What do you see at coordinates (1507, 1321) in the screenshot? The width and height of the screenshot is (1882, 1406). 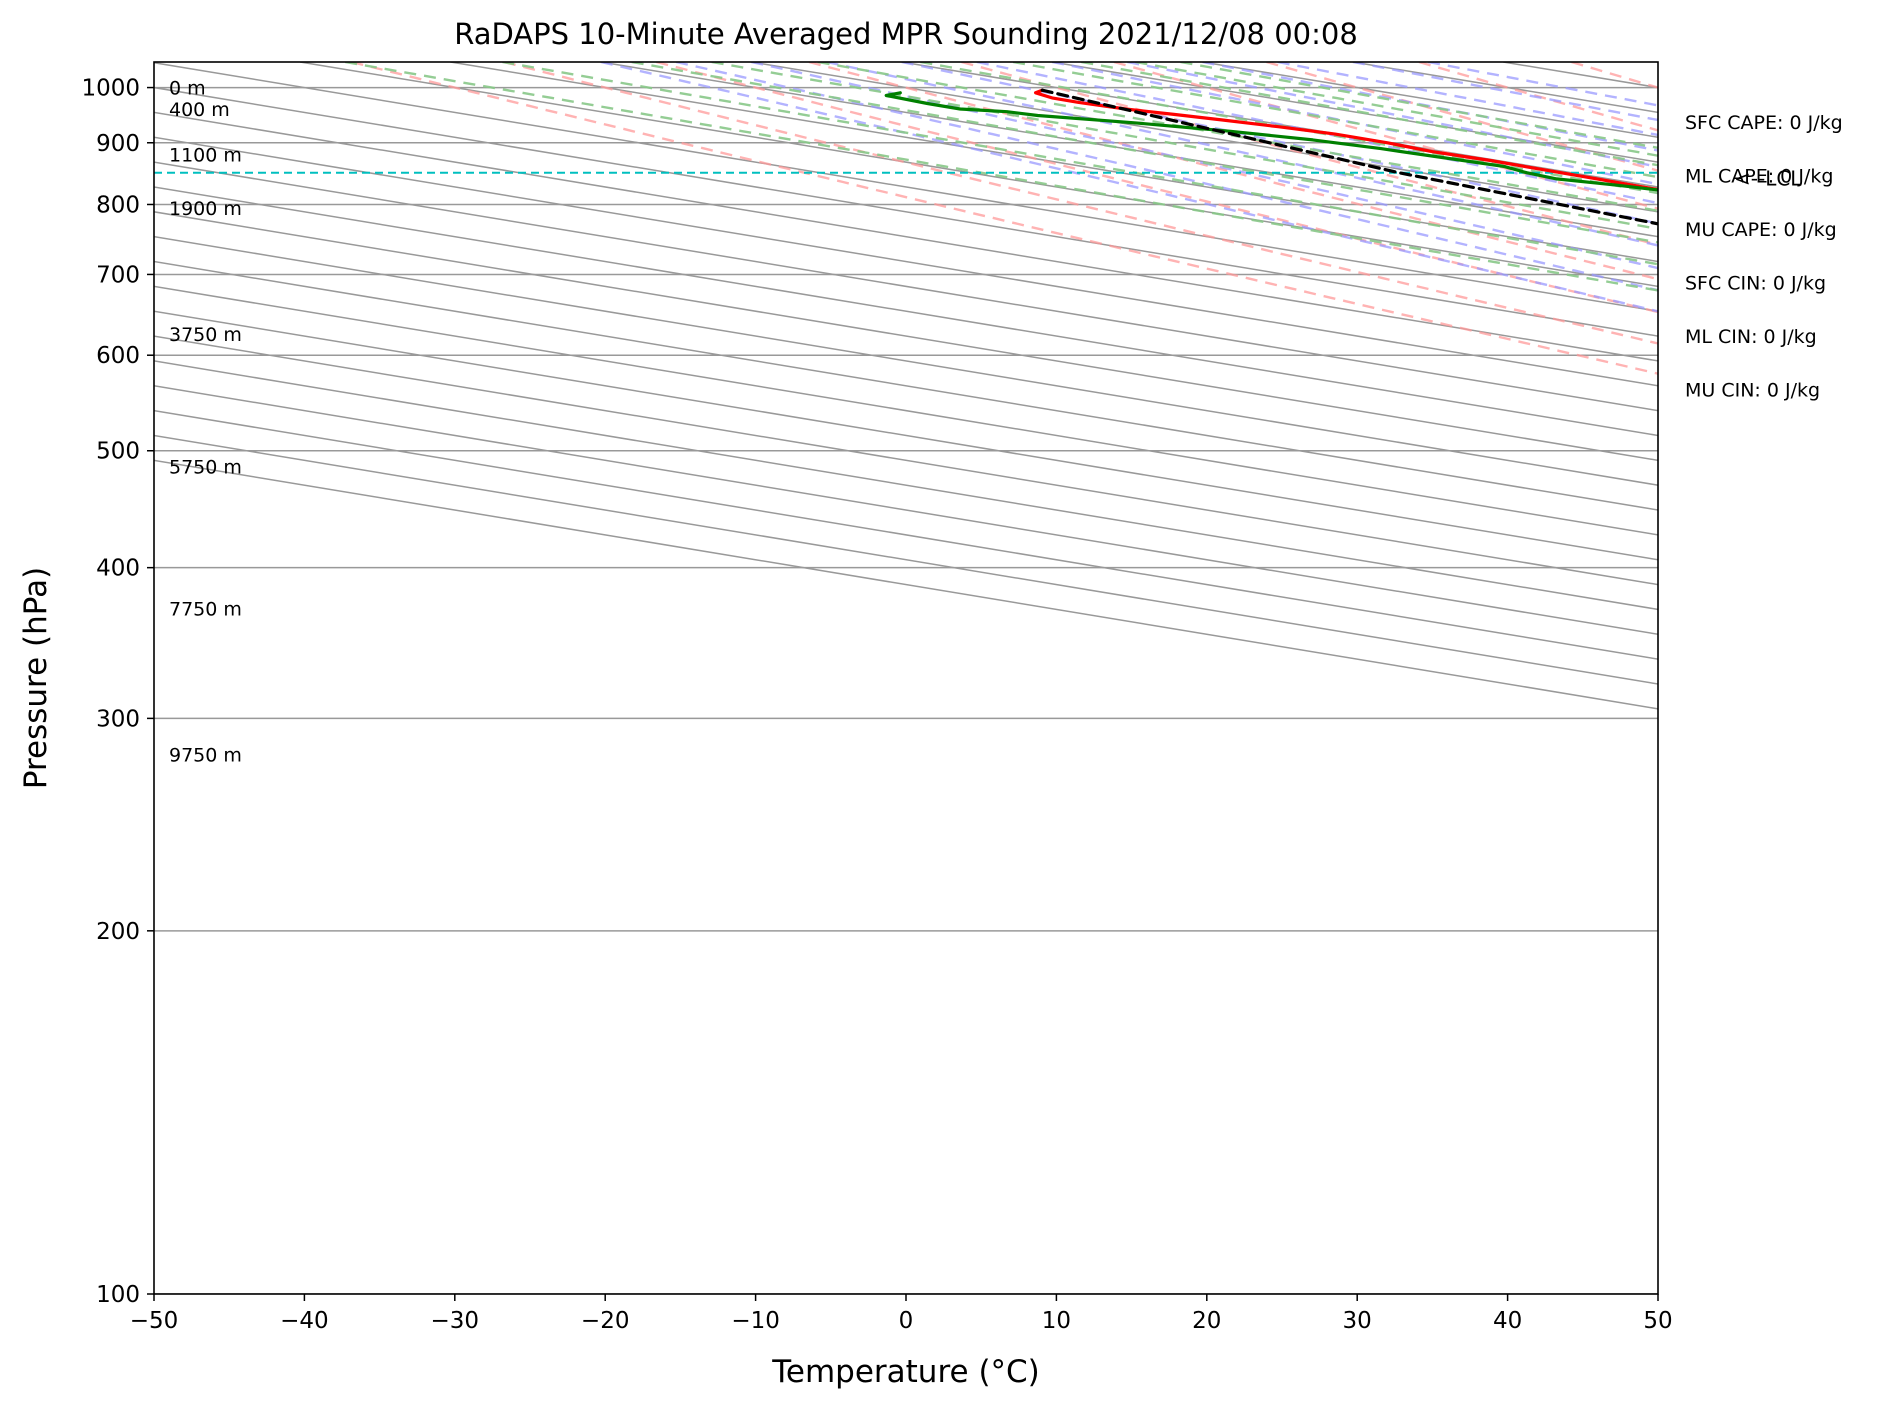 I see `x-tick-label: 40` at bounding box center [1507, 1321].